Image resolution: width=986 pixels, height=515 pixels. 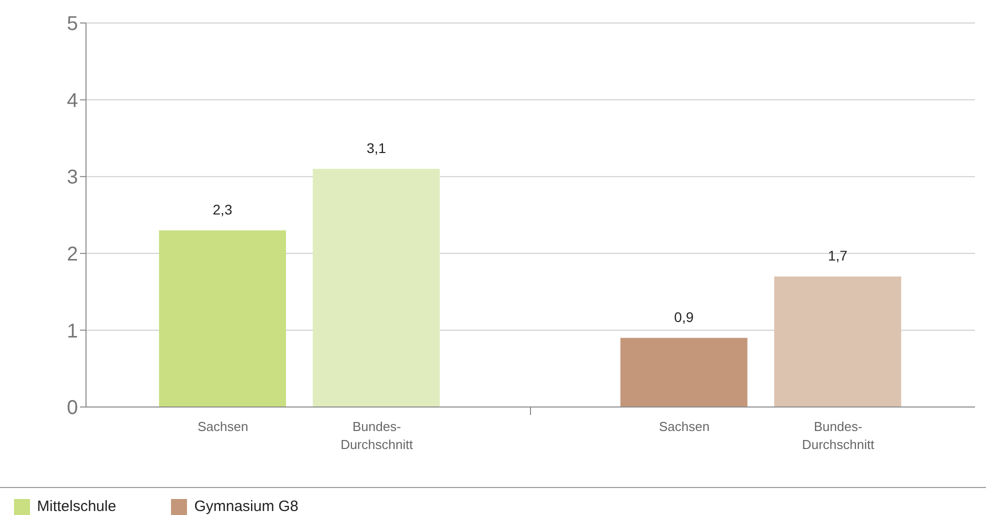 What do you see at coordinates (838, 255) in the screenshot?
I see `data-label: 1,7` at bounding box center [838, 255].